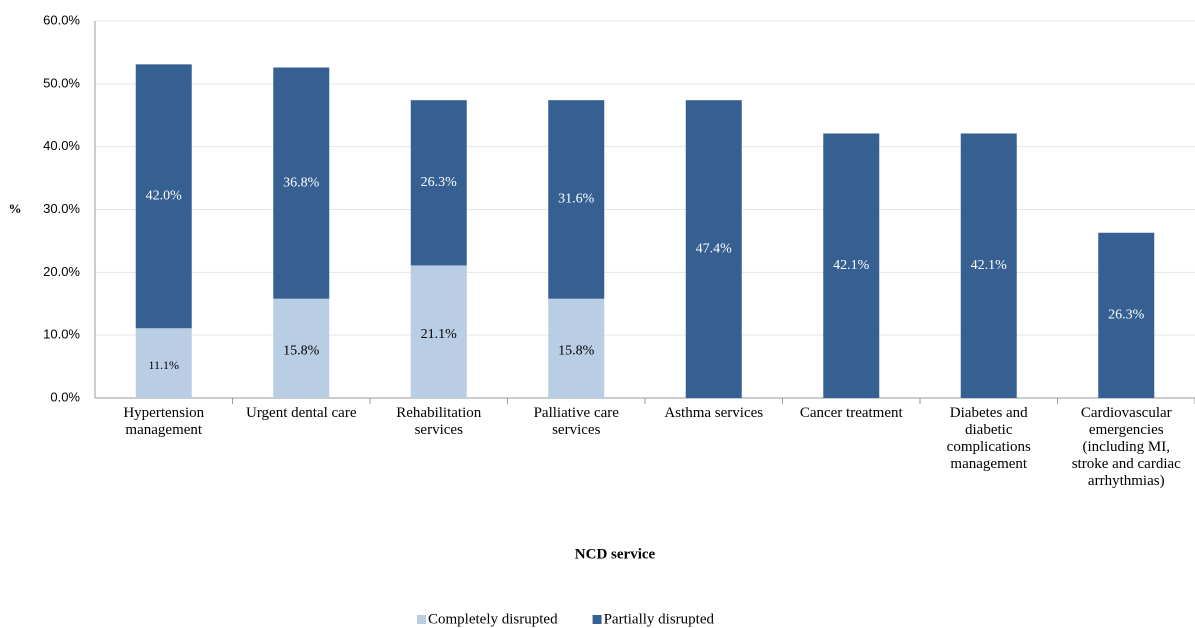 The height and width of the screenshot is (628, 1195). Describe the element at coordinates (61, 82) in the screenshot. I see `y-tick-label: 50.0%` at that location.